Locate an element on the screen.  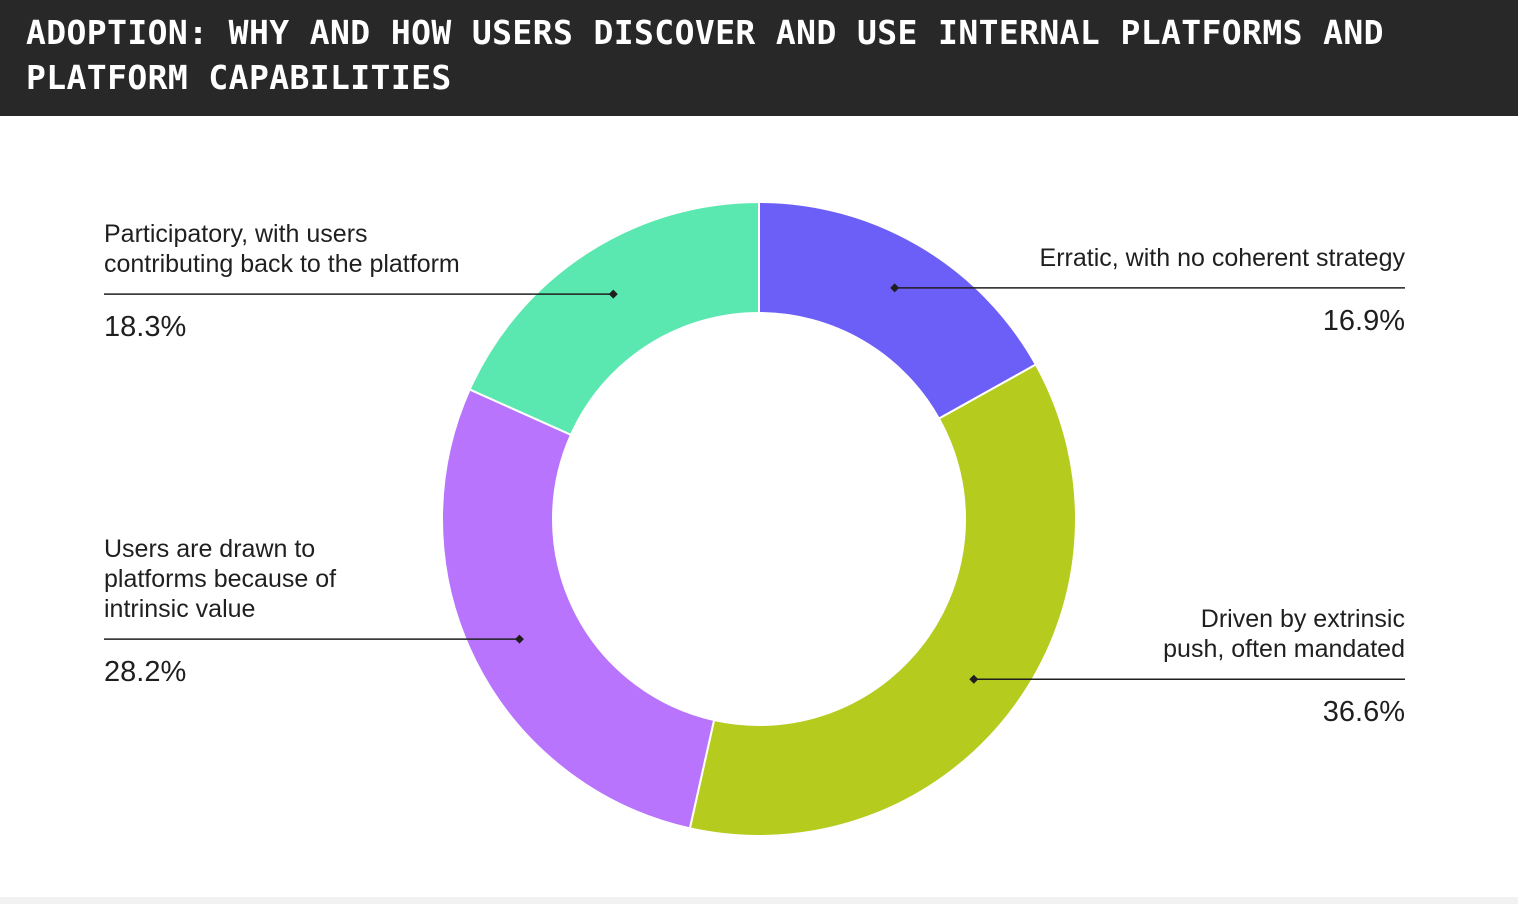
slice-label: contributing back to the platform is located at coordinates (282, 264).